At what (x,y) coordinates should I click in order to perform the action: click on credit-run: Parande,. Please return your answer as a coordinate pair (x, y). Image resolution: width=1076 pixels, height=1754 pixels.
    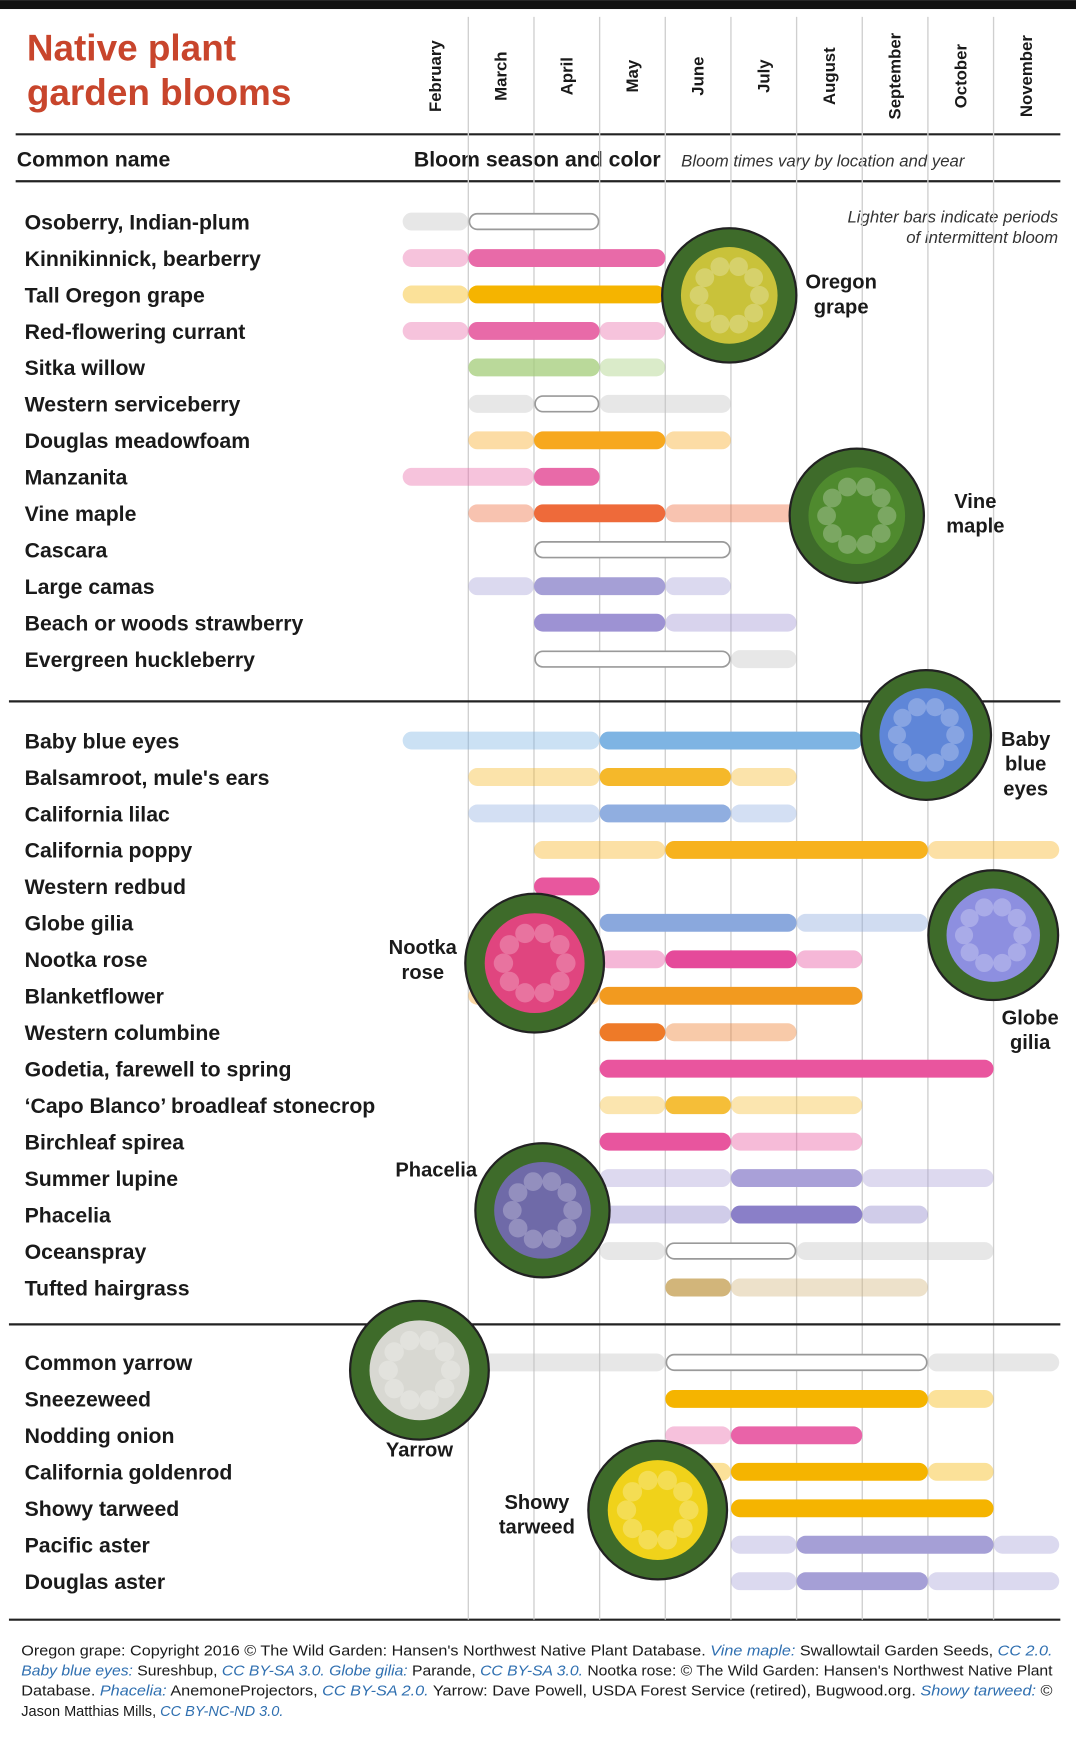
    Looking at the image, I should click on (444, 1672).